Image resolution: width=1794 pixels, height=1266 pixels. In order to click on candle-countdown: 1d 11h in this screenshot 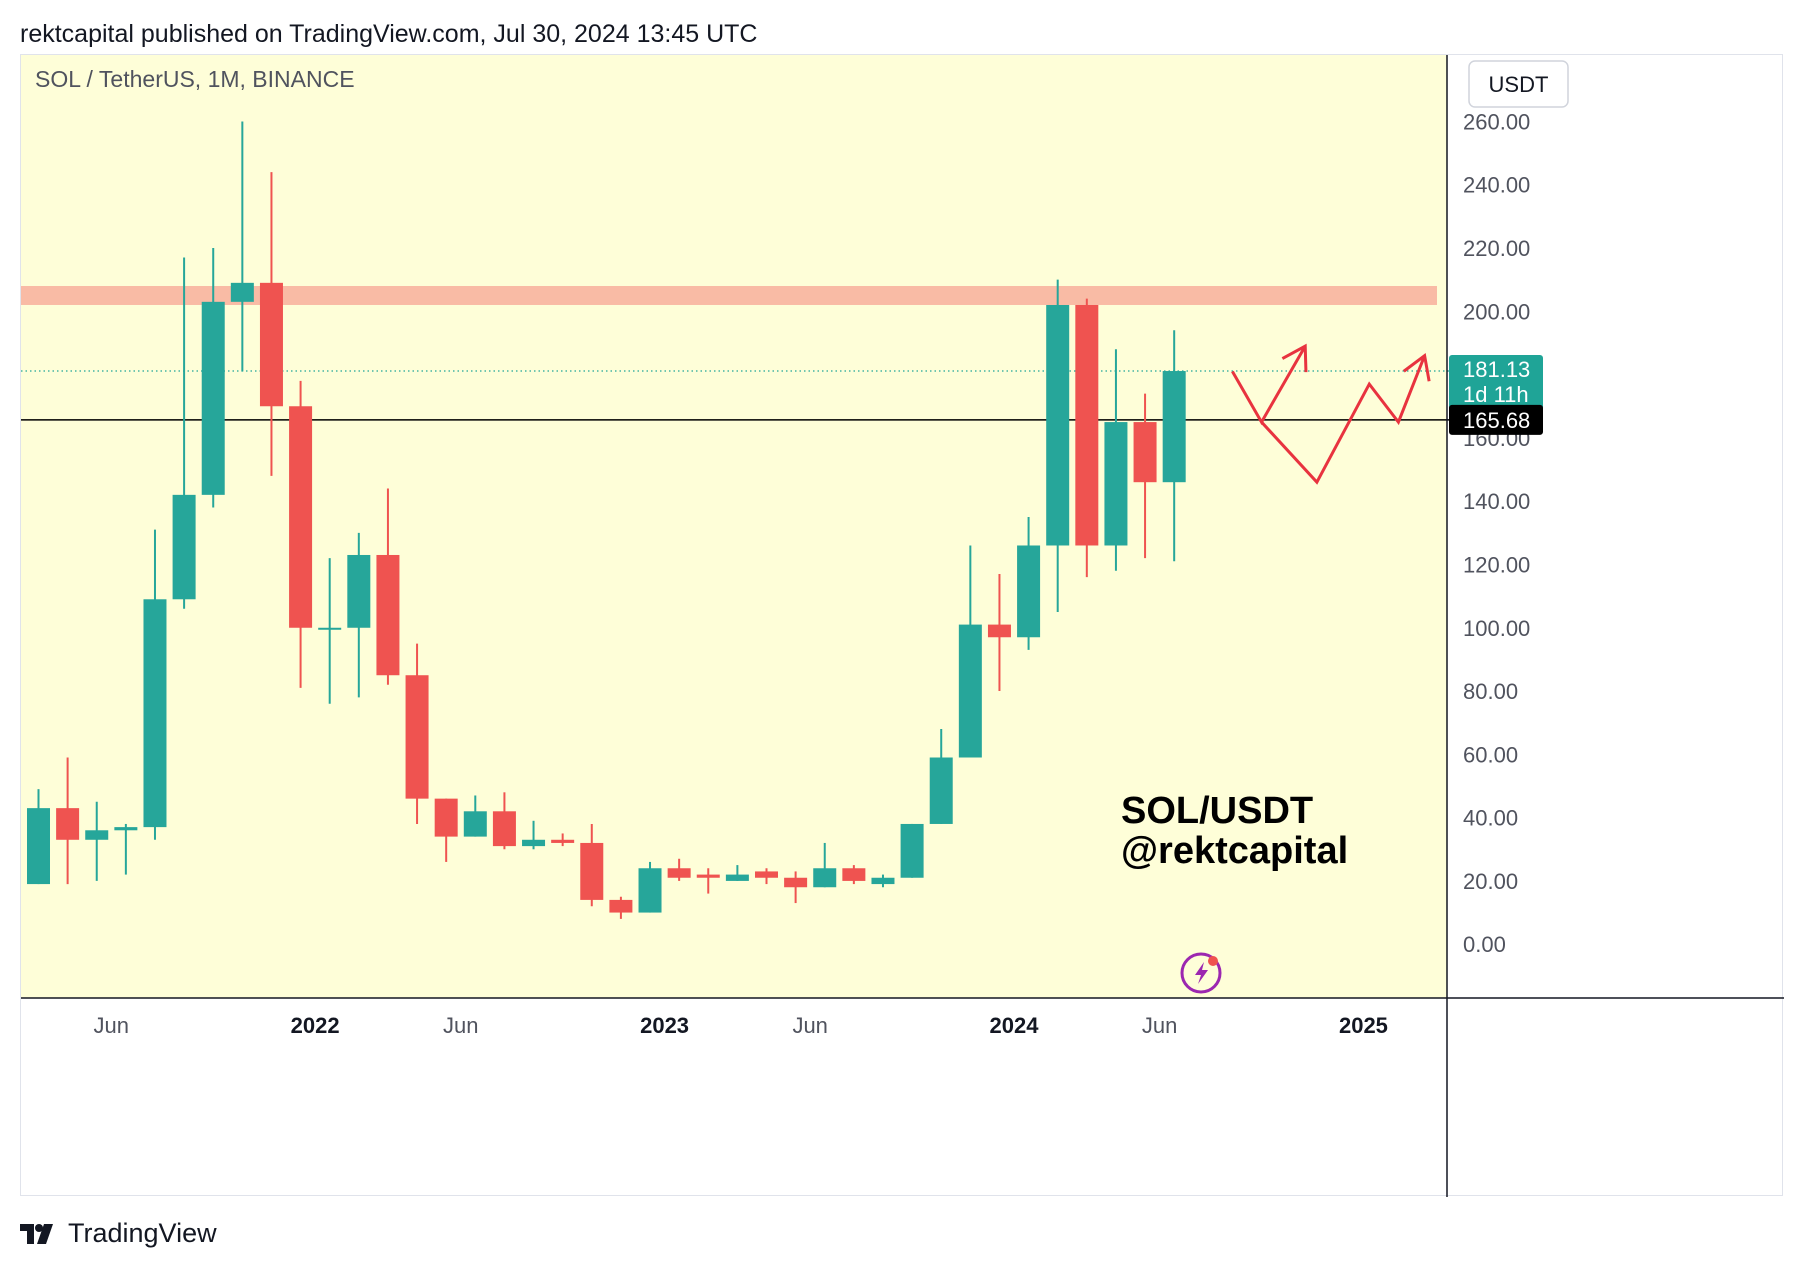, I will do `click(1496, 394)`.